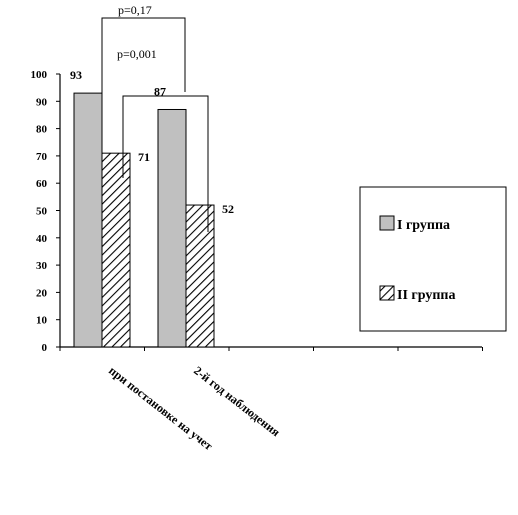 Image resolution: width=518 pixels, height=515 pixels. I want to click on y-tick-label: 20, so click(42, 293).